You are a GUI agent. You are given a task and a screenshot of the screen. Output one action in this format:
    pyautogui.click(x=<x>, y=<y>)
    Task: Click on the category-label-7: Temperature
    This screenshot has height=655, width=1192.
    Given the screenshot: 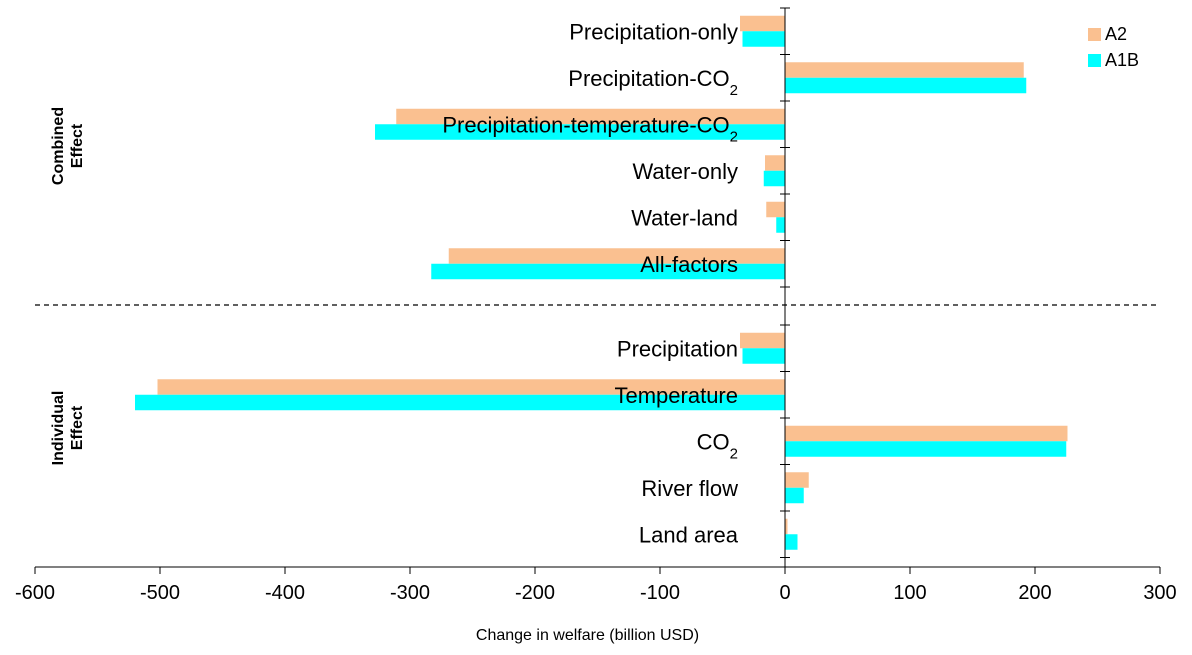 What is the action you would take?
    pyautogui.click(x=676, y=395)
    